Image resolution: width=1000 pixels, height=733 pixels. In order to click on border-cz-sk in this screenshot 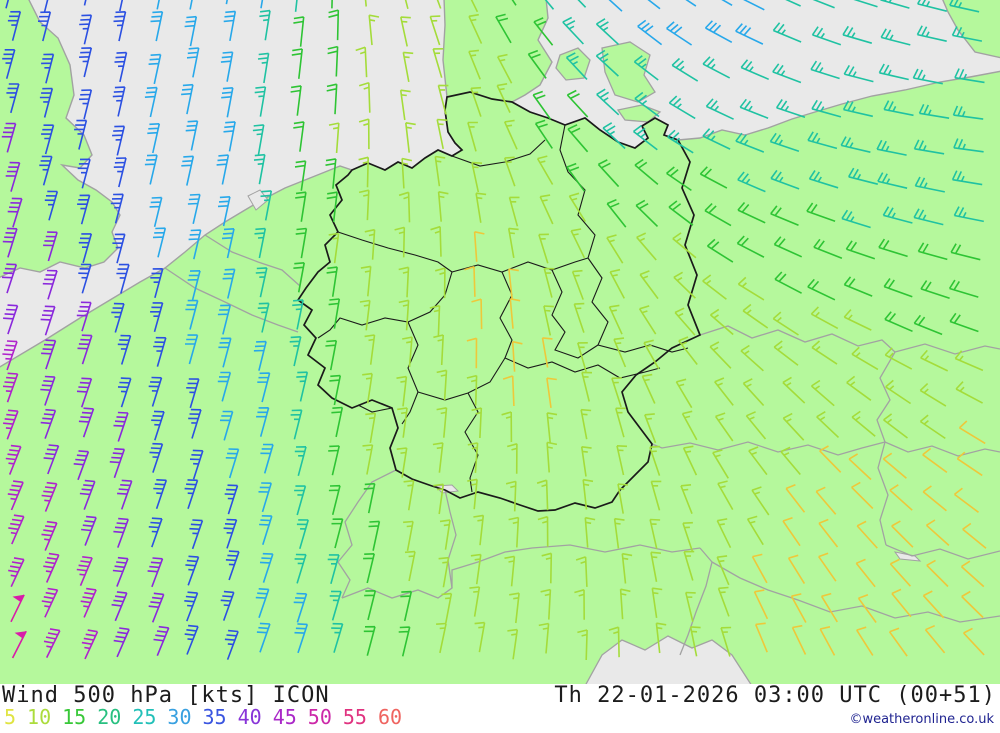, I will do `click(886, 397)`.